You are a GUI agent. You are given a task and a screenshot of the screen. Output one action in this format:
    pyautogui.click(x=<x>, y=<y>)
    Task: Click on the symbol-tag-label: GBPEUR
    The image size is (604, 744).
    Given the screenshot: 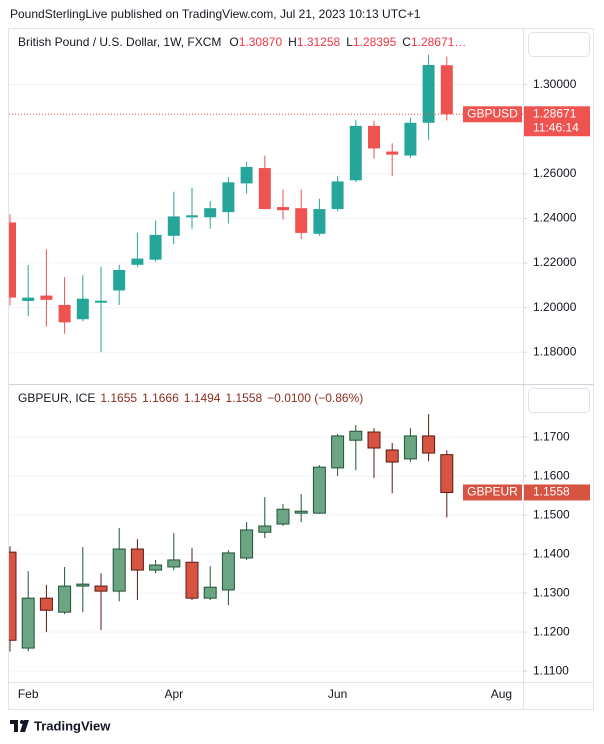 What is the action you would take?
    pyautogui.click(x=492, y=492)
    